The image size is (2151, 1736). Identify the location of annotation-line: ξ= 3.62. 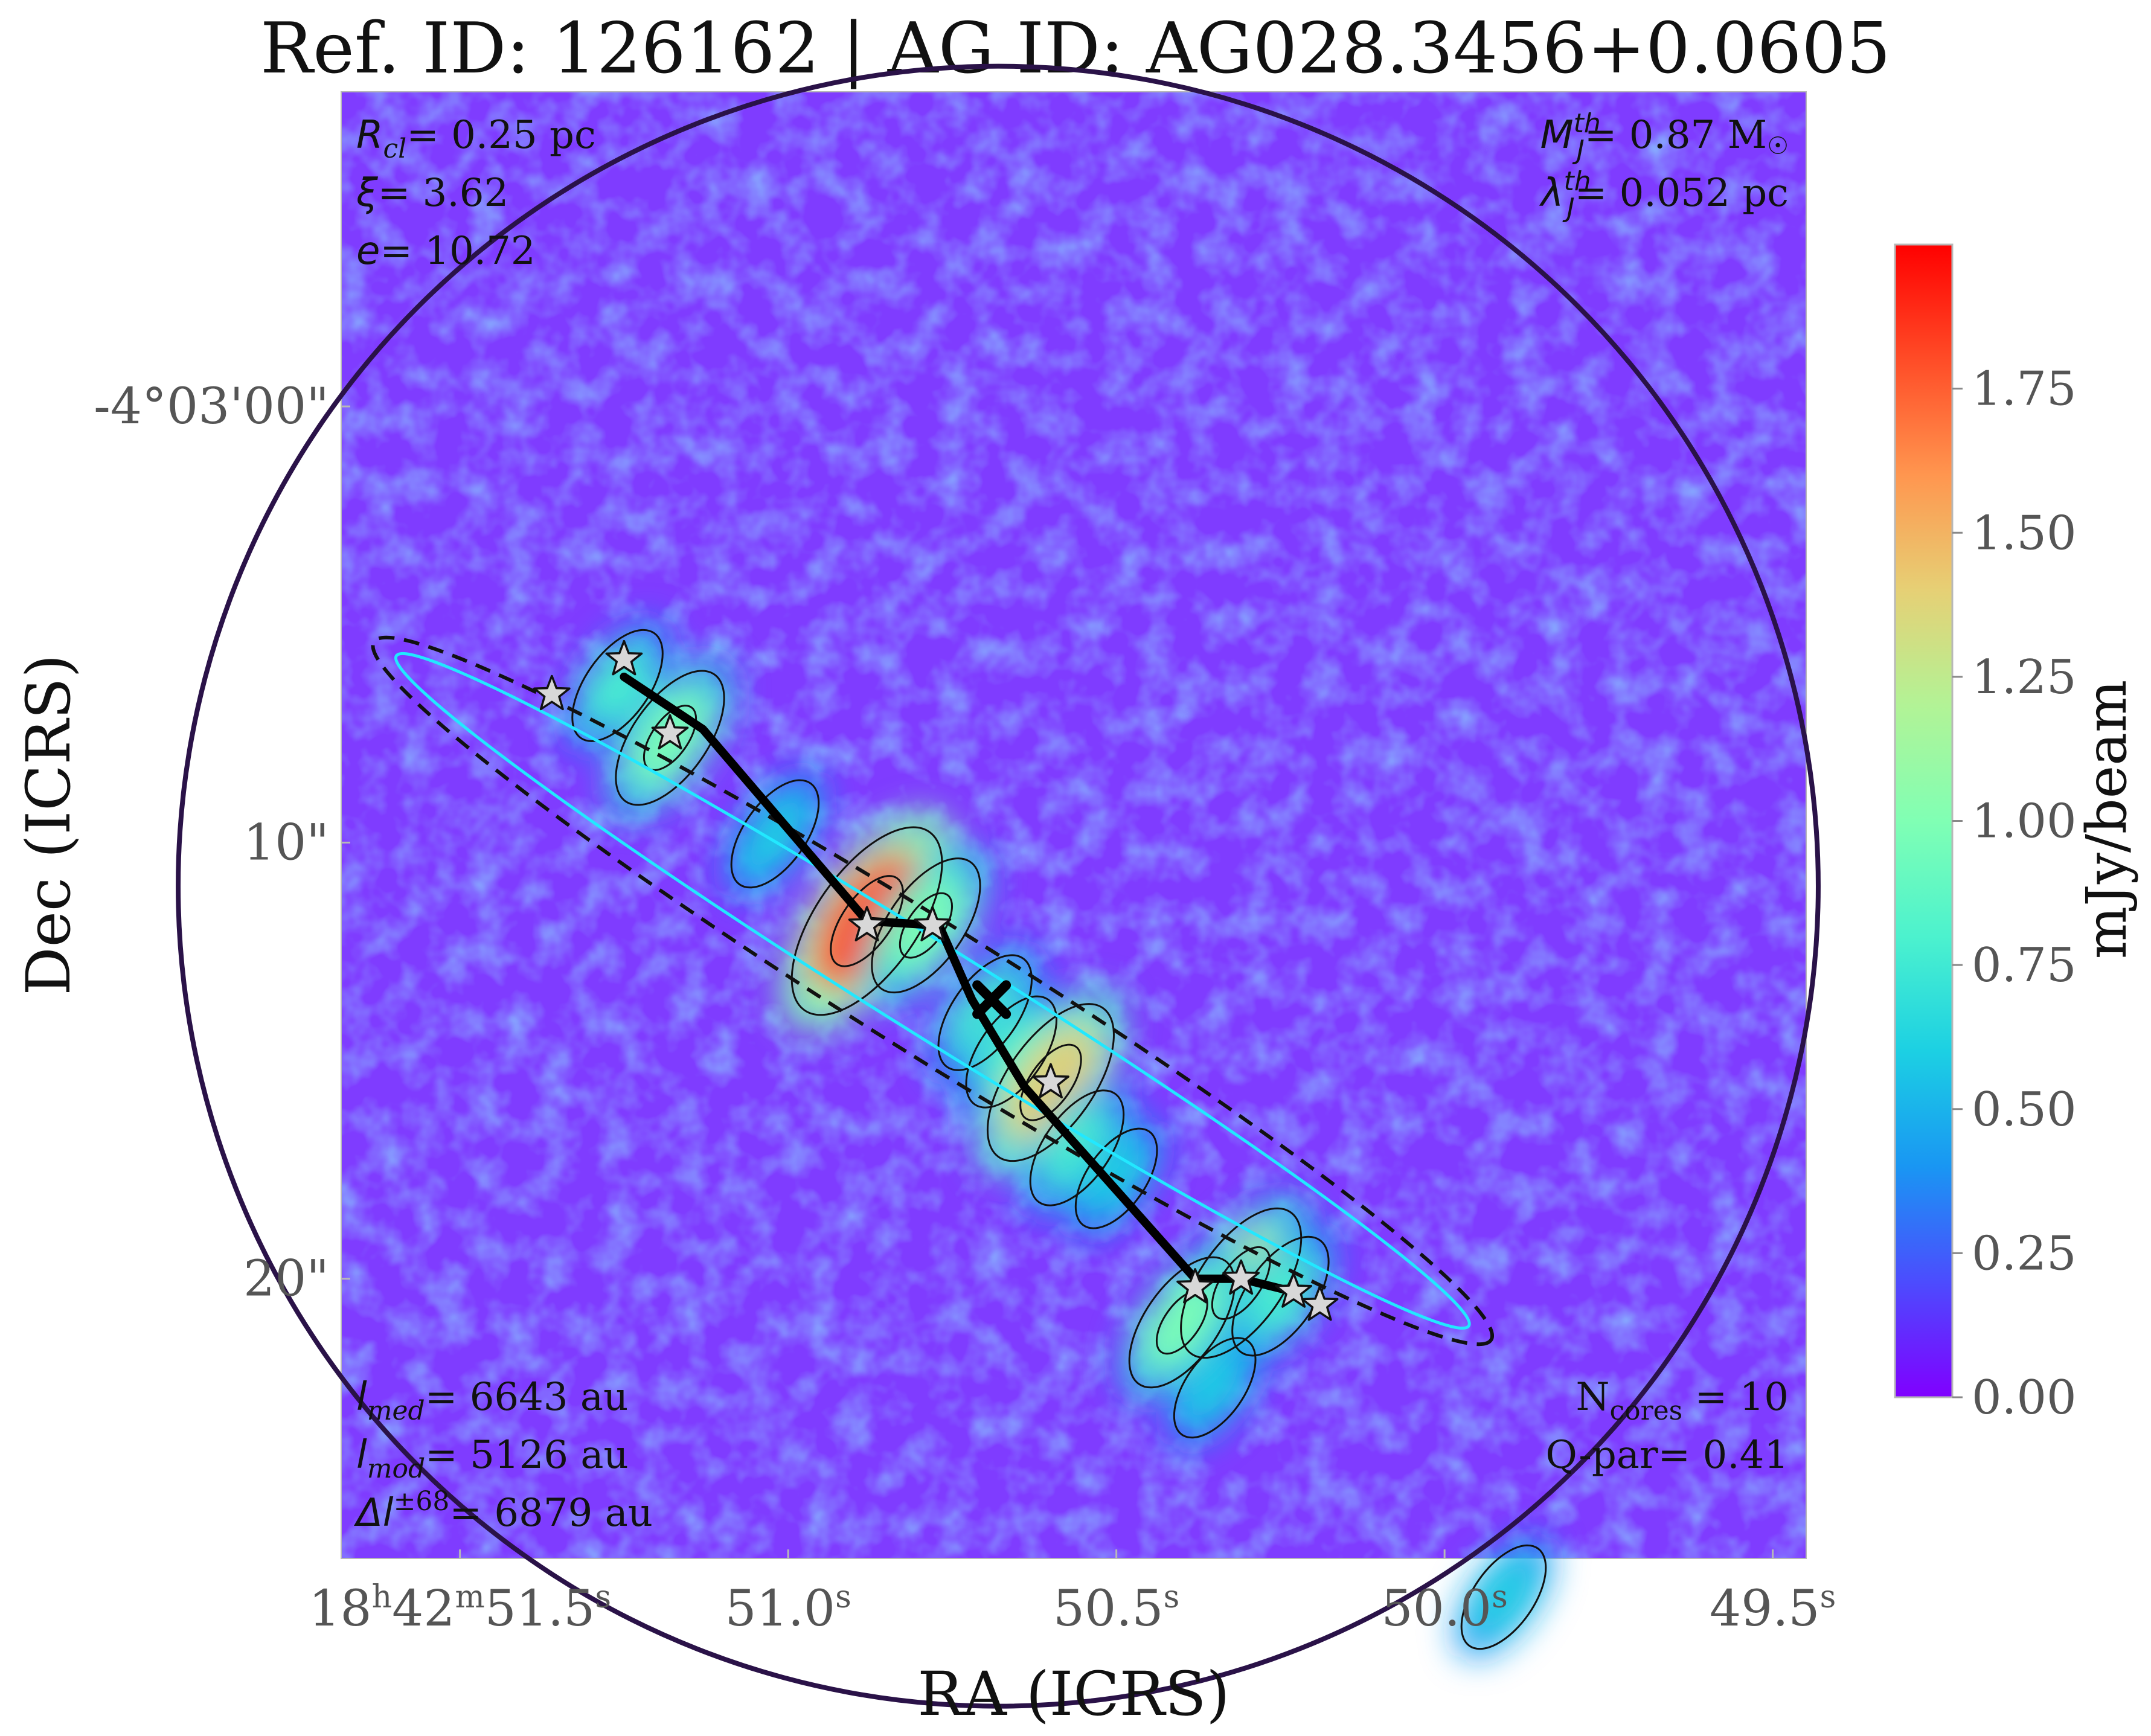
(432, 193).